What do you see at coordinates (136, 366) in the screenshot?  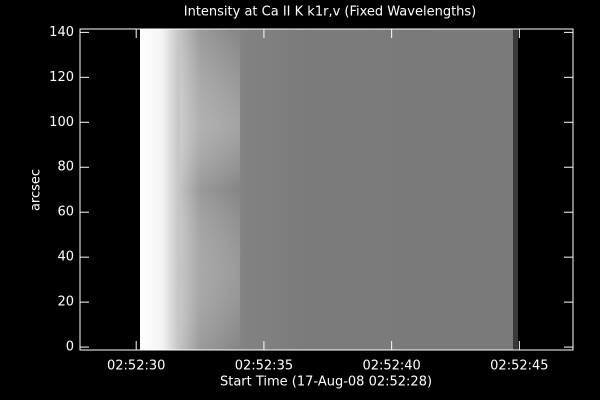 I see `x-tick-label: 02:52:30` at bounding box center [136, 366].